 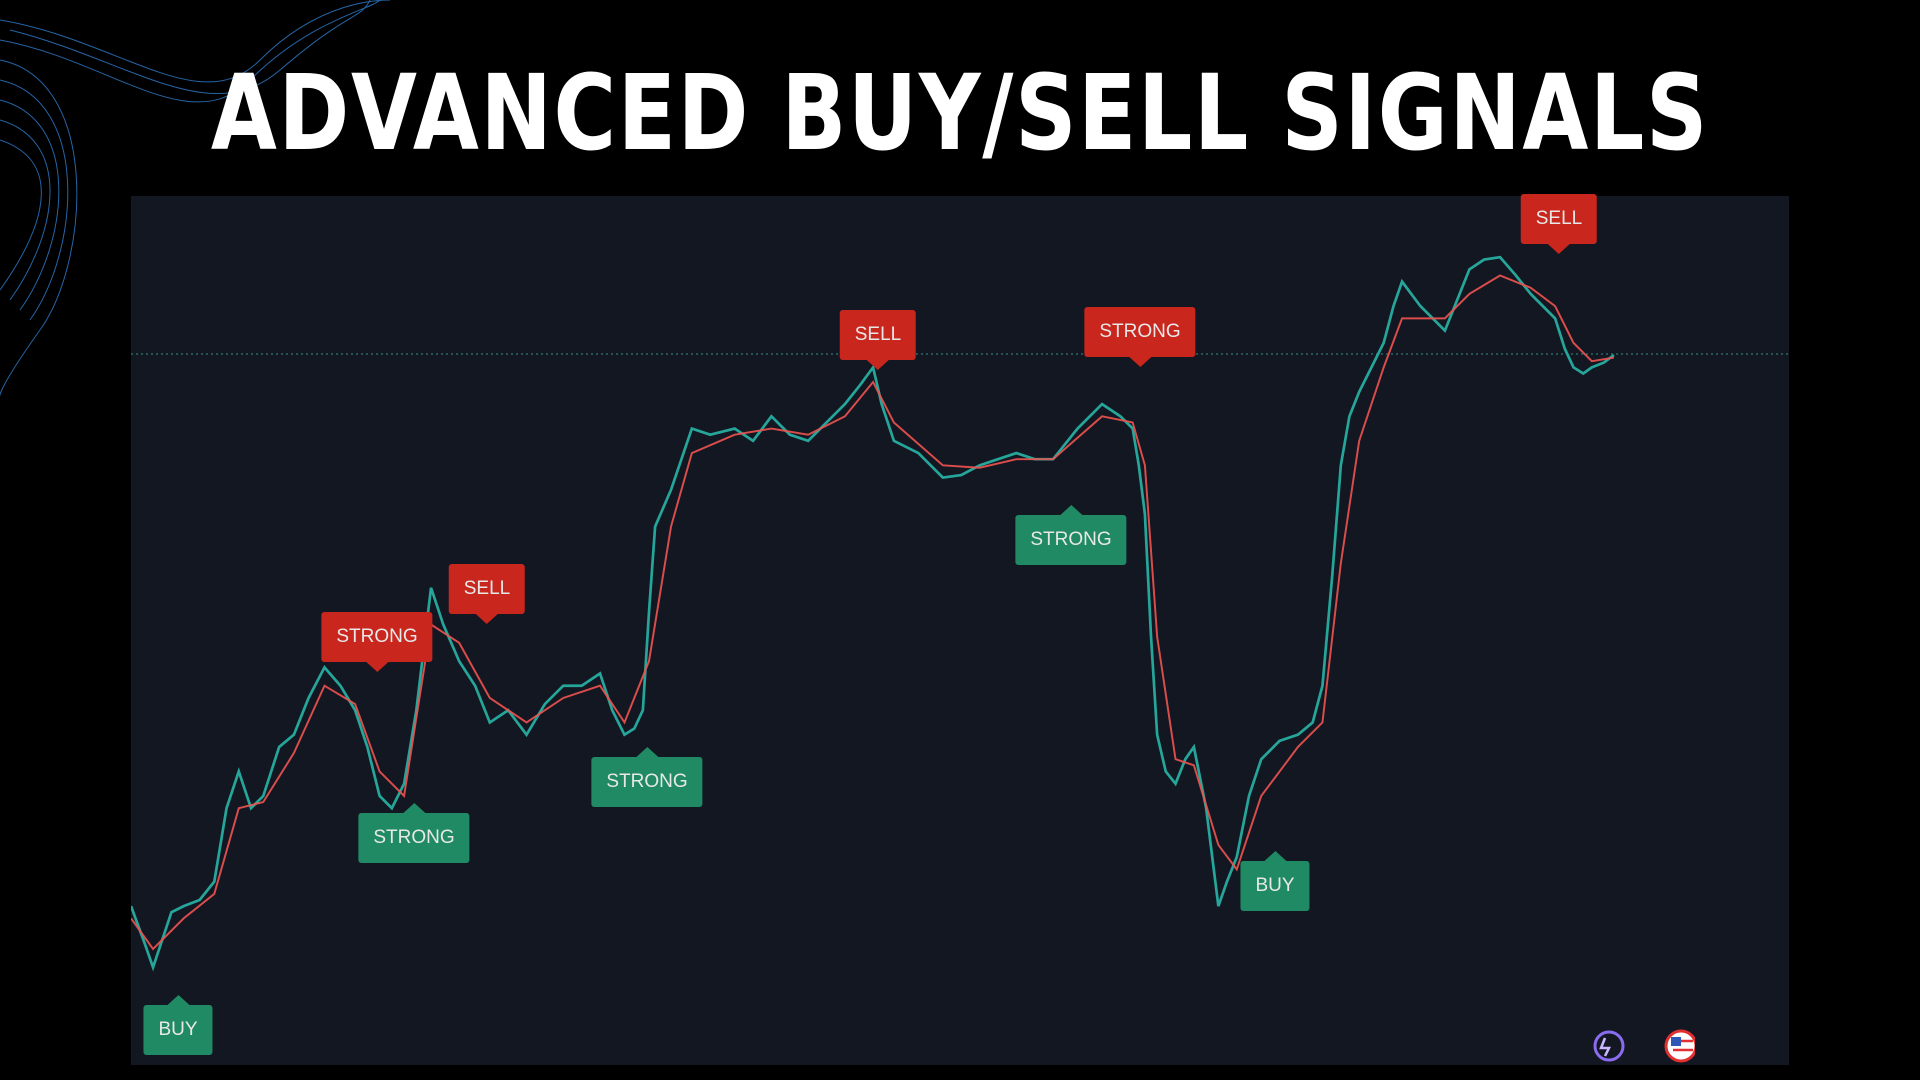 I want to click on title: ADVANCED BUY/SELL SIGNALS, so click(x=960, y=113).